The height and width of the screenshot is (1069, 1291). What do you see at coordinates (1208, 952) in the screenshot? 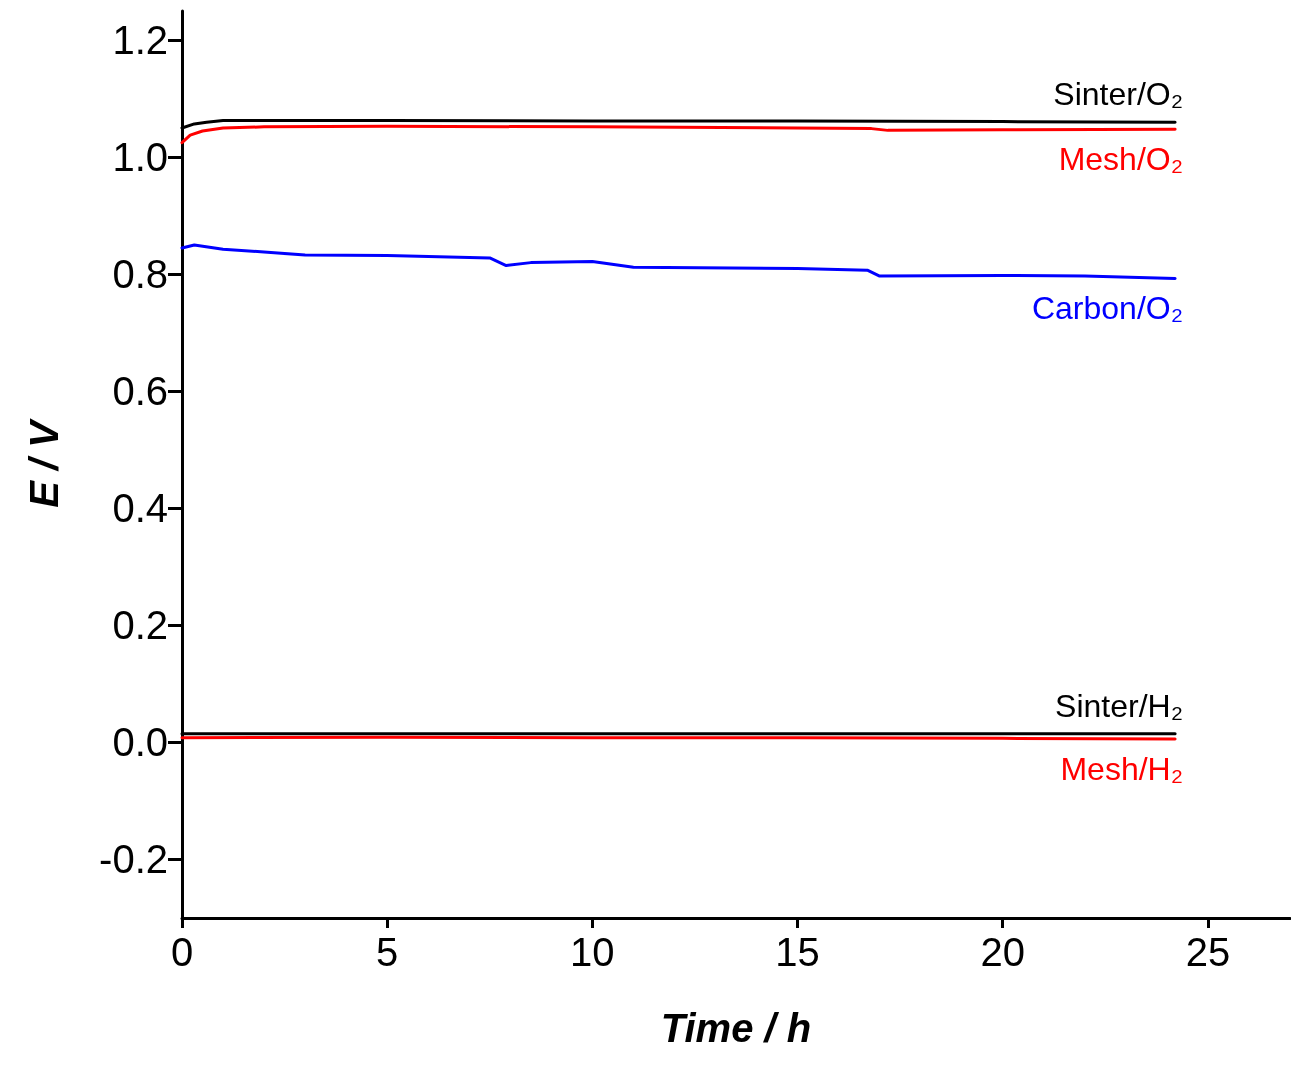
I see `x-tick-label: 25` at bounding box center [1208, 952].